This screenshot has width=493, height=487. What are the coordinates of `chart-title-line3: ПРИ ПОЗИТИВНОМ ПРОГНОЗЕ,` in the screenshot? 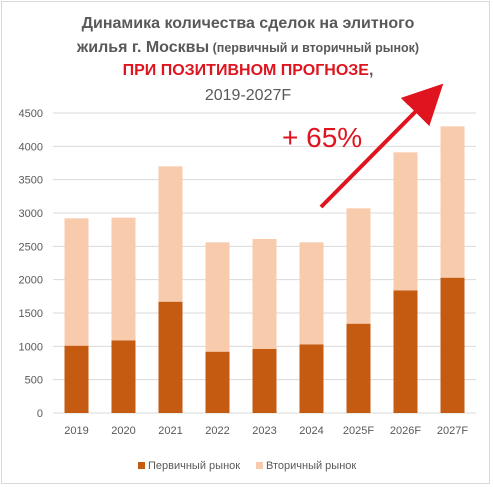 It's located at (248, 70).